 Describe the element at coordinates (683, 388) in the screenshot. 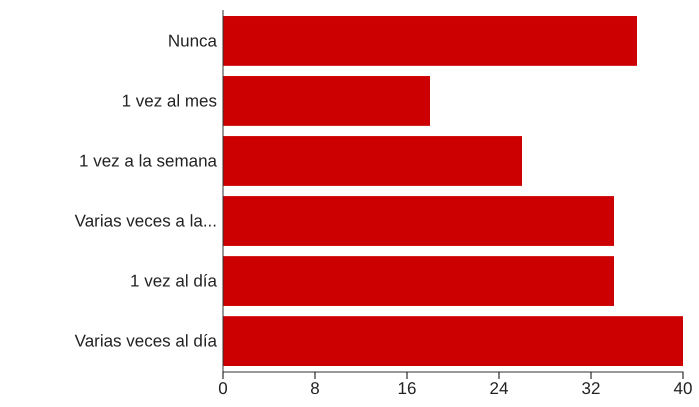

I see `x-tick-label: 40` at that location.